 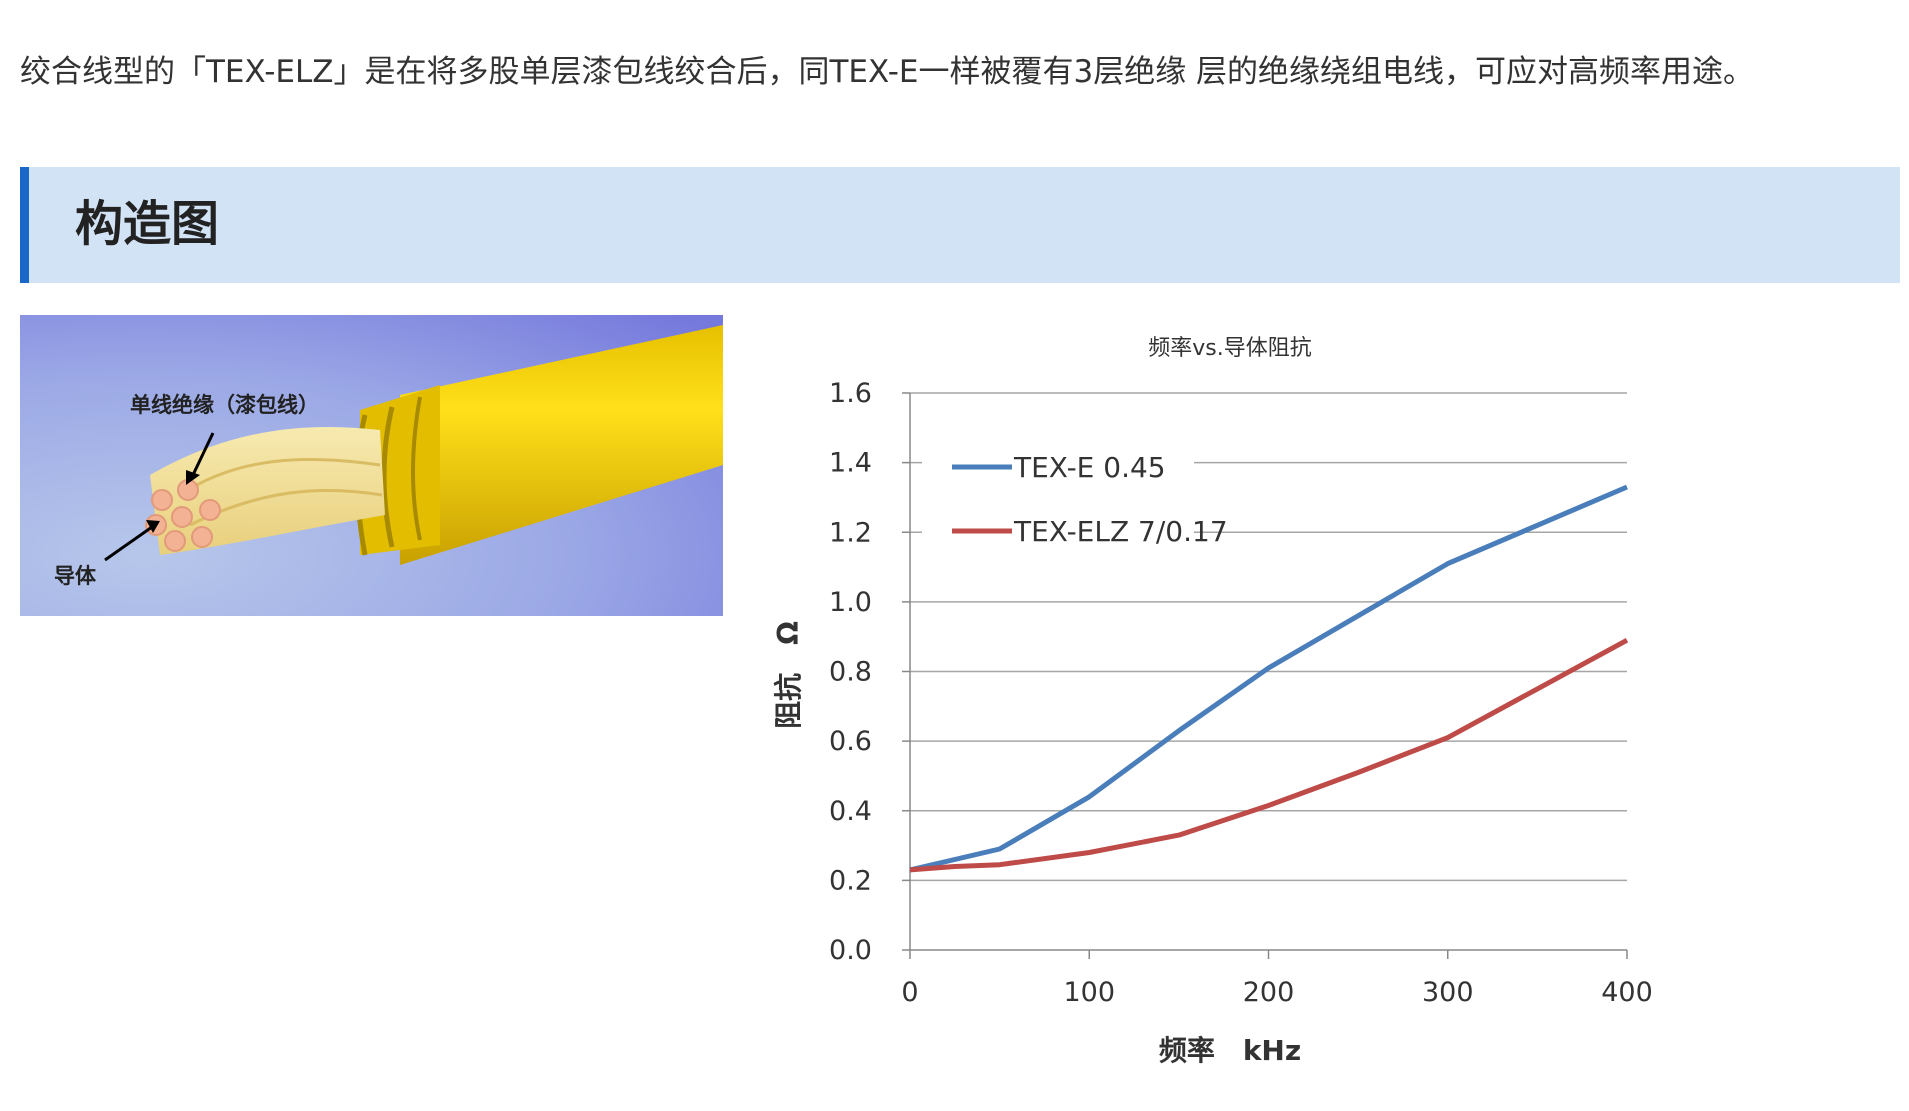 I want to click on conductor-bundle, so click(x=183, y=515).